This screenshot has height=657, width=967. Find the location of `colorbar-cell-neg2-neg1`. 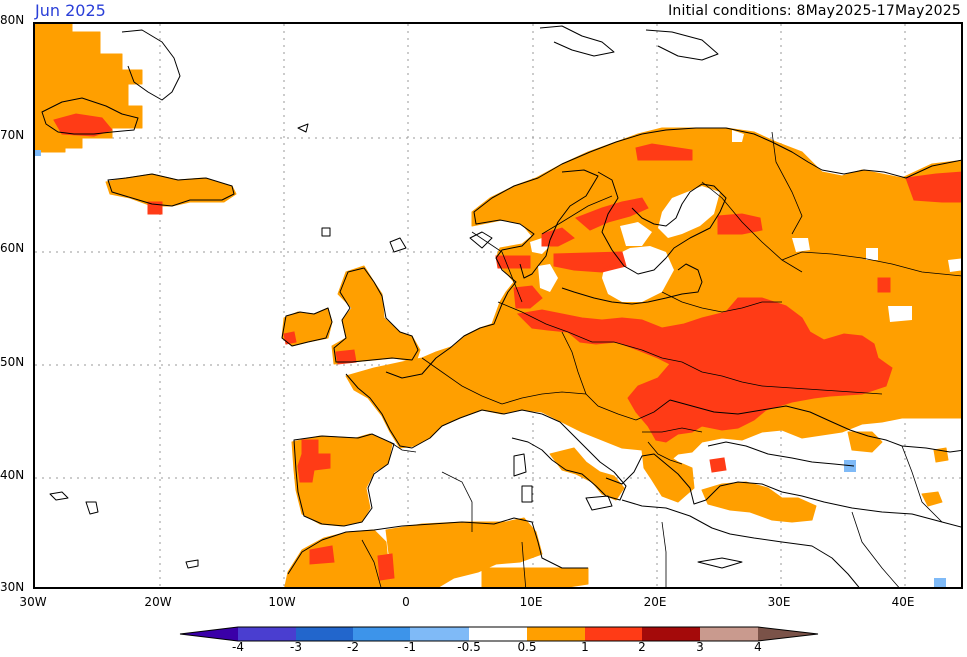

colorbar-cell-neg2-neg1 is located at coordinates (381, 634).